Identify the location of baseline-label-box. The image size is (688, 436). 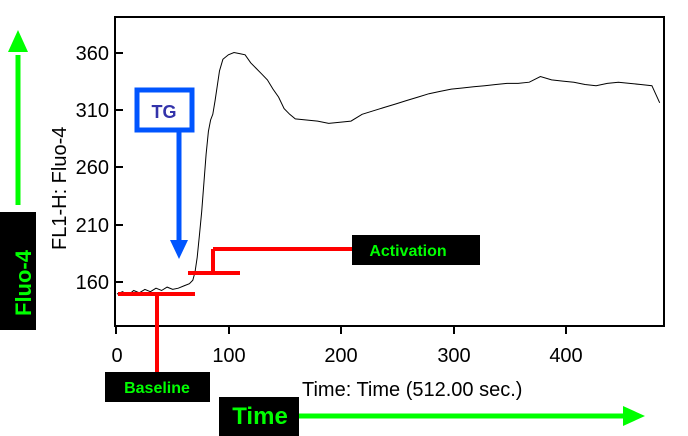
(157, 387).